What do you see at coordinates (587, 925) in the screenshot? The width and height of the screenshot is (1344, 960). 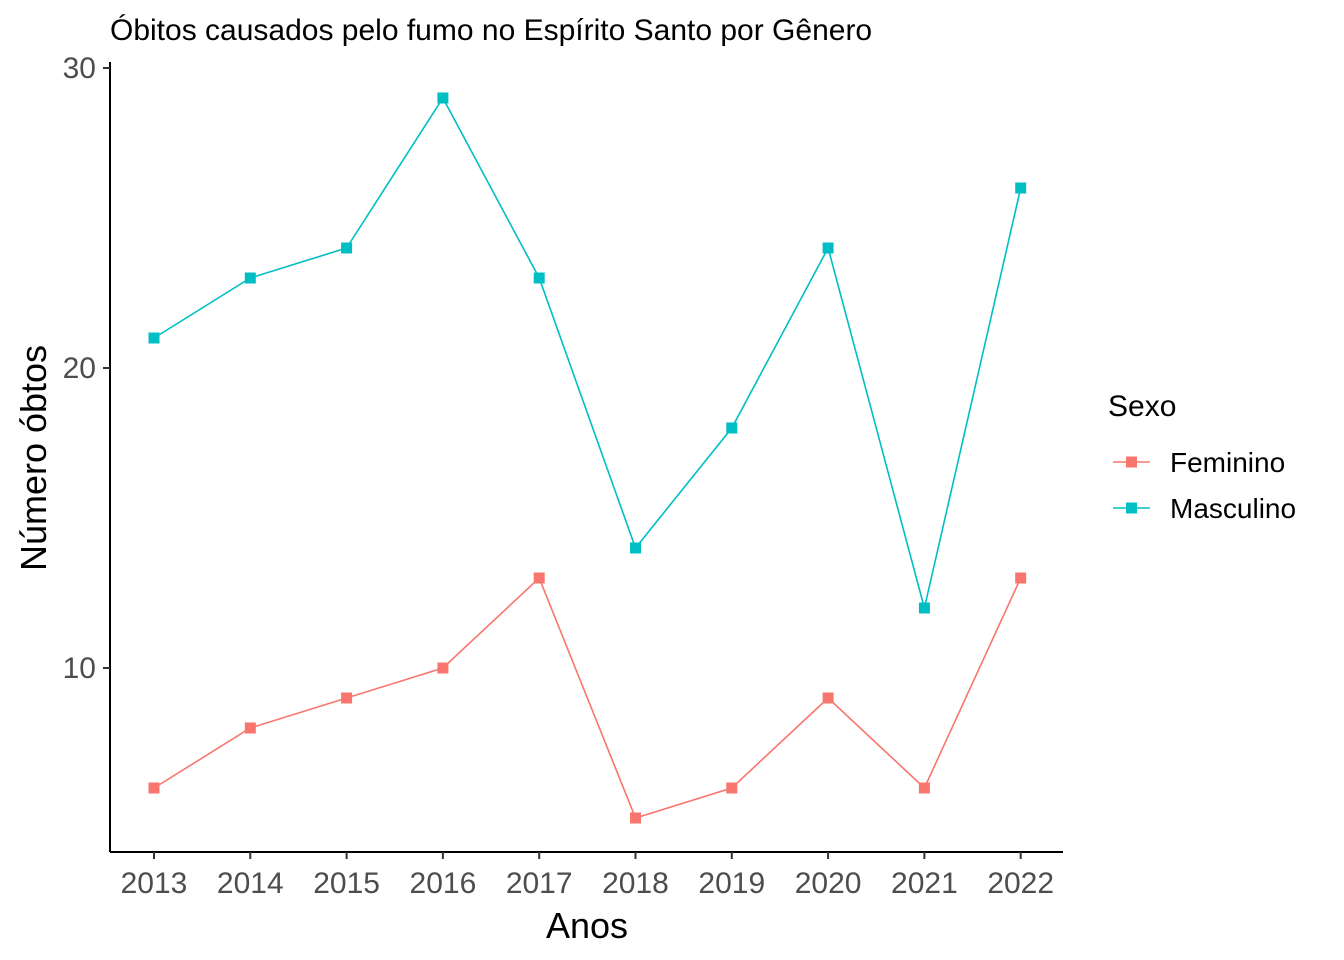 I see `x-axis-title: Anos` at bounding box center [587, 925].